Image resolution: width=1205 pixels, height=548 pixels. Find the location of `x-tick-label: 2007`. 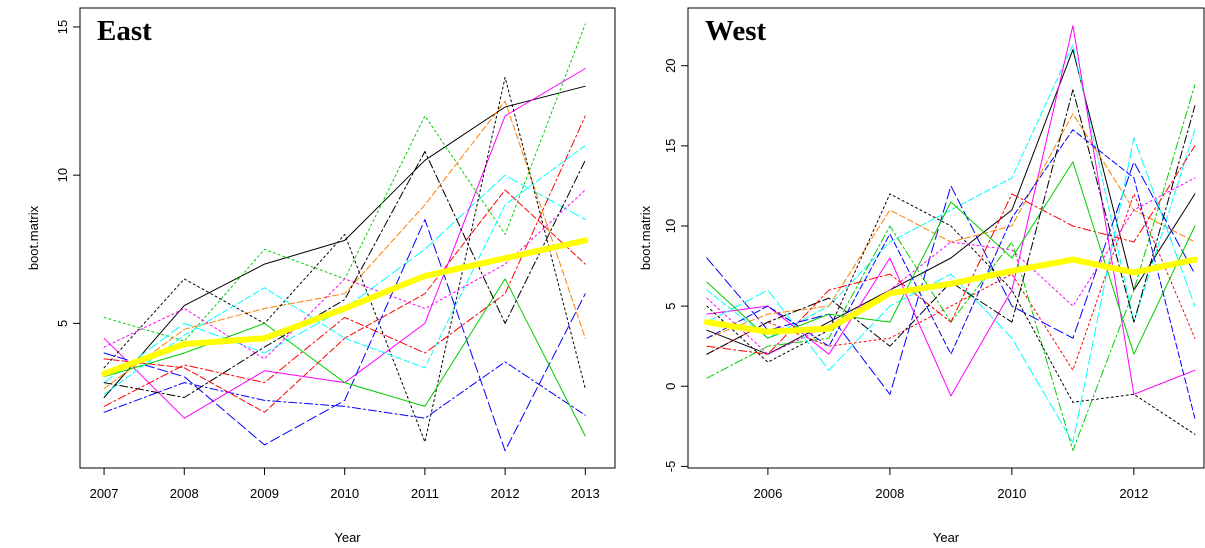

x-tick-label: 2007 is located at coordinates (104, 493).